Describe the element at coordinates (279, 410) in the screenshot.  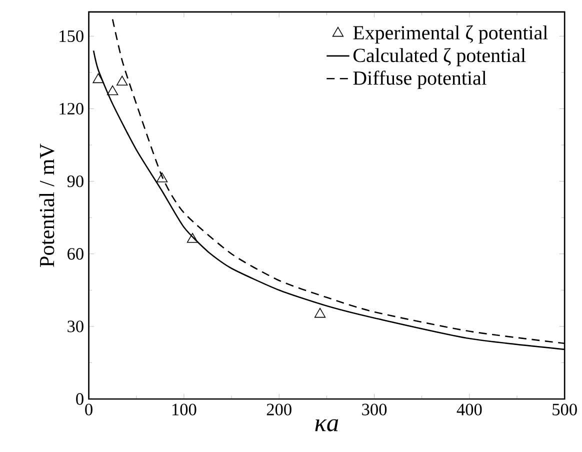
I see `x-tick-label: 200` at that location.